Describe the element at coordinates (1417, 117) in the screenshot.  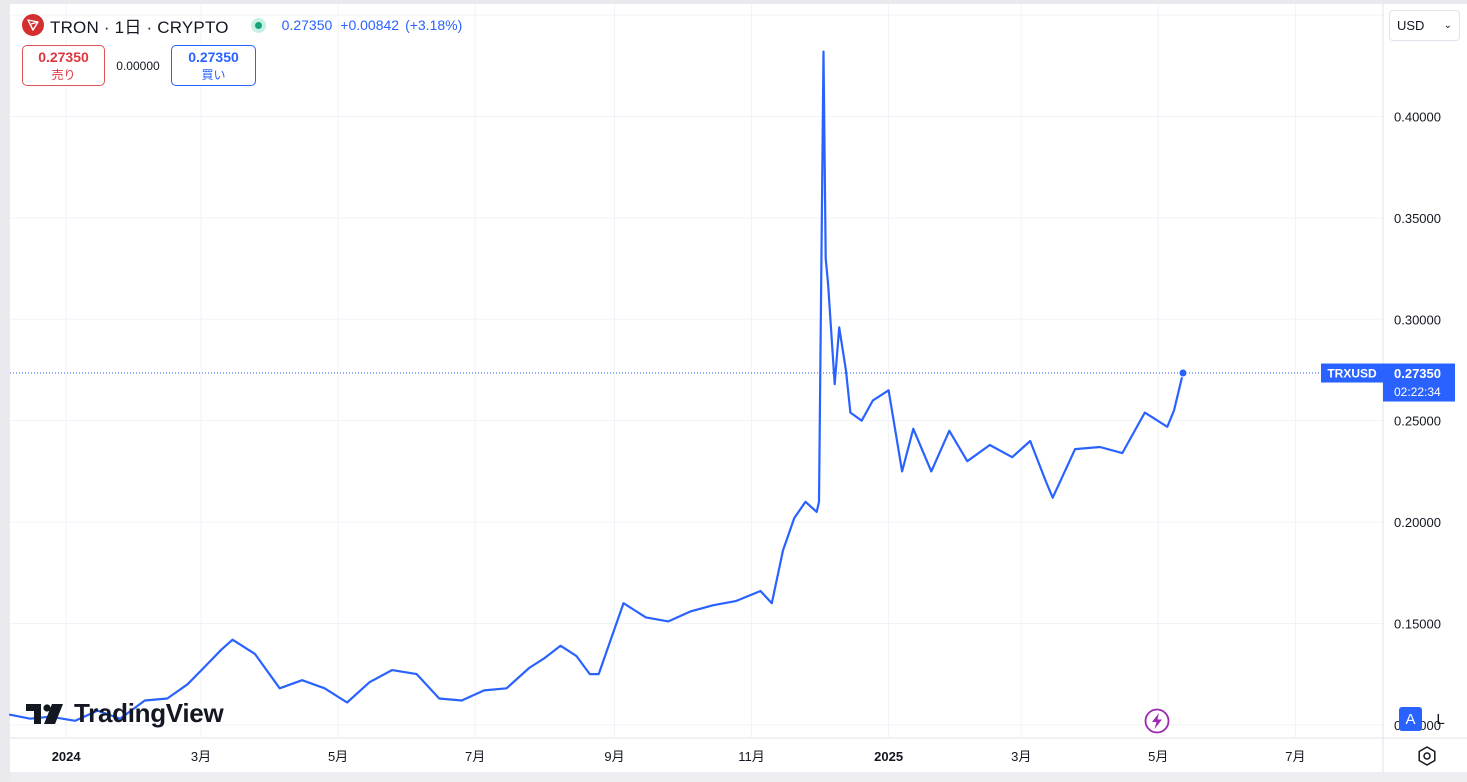
I see `y-tick-label: 0.40000` at that location.